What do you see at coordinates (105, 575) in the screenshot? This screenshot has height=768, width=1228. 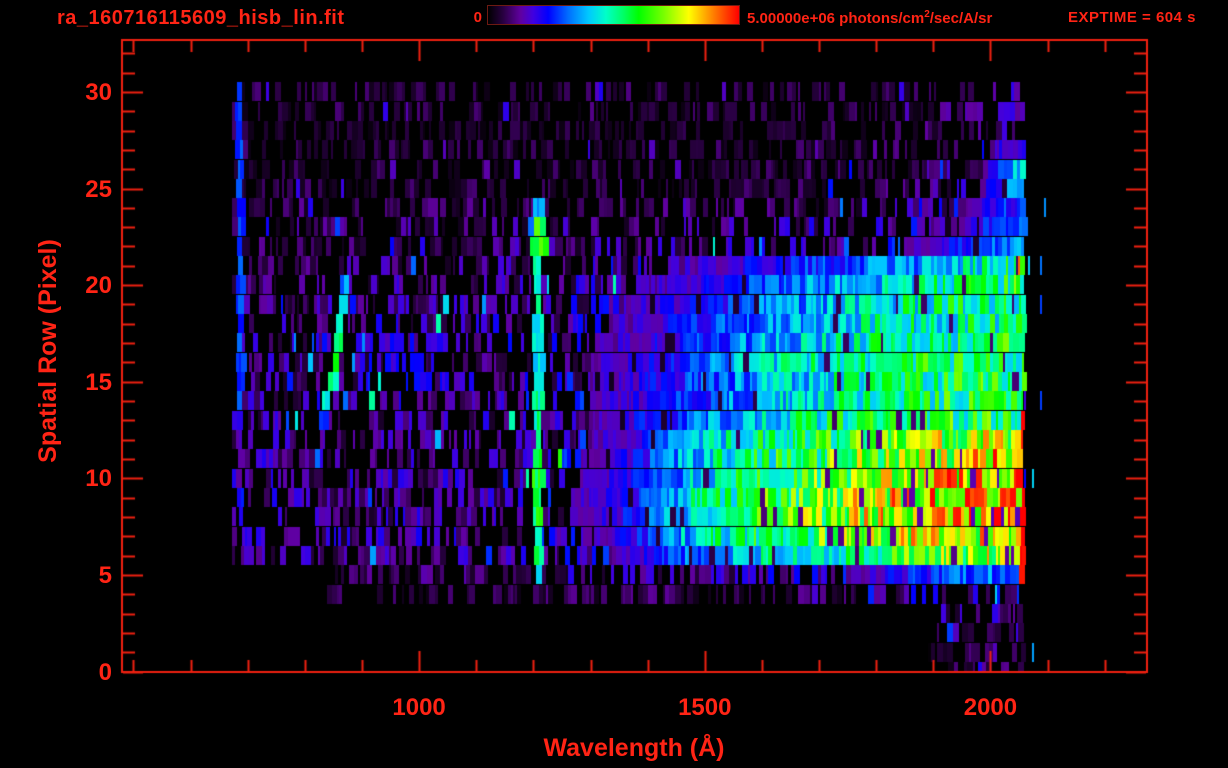 I see `y-tick-label: 5` at bounding box center [105, 575].